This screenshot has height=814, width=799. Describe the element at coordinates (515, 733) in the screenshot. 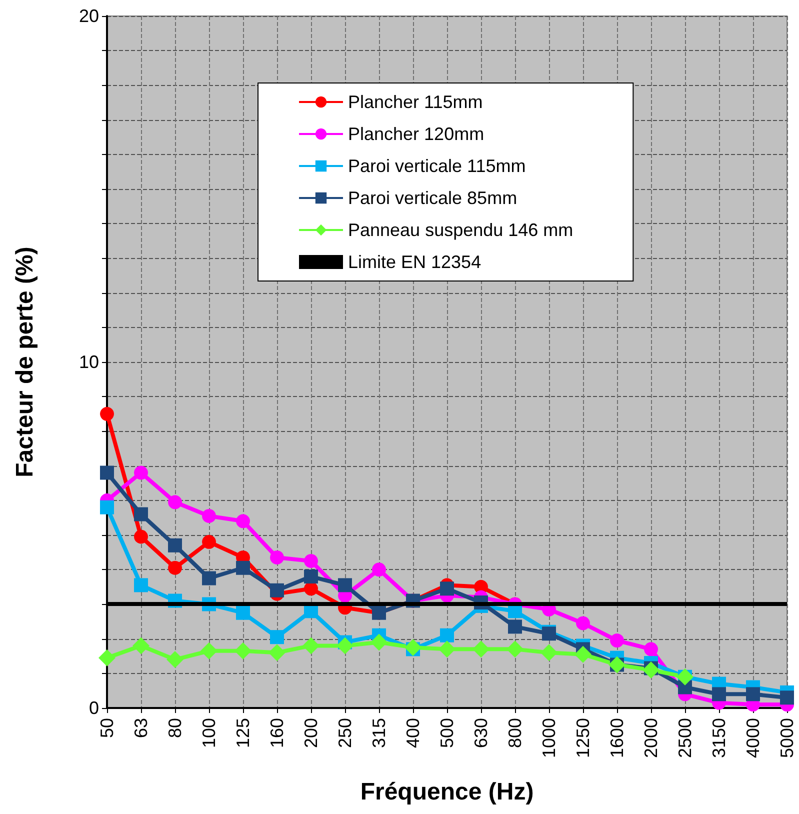

I see `x-tick-label: 800` at that location.